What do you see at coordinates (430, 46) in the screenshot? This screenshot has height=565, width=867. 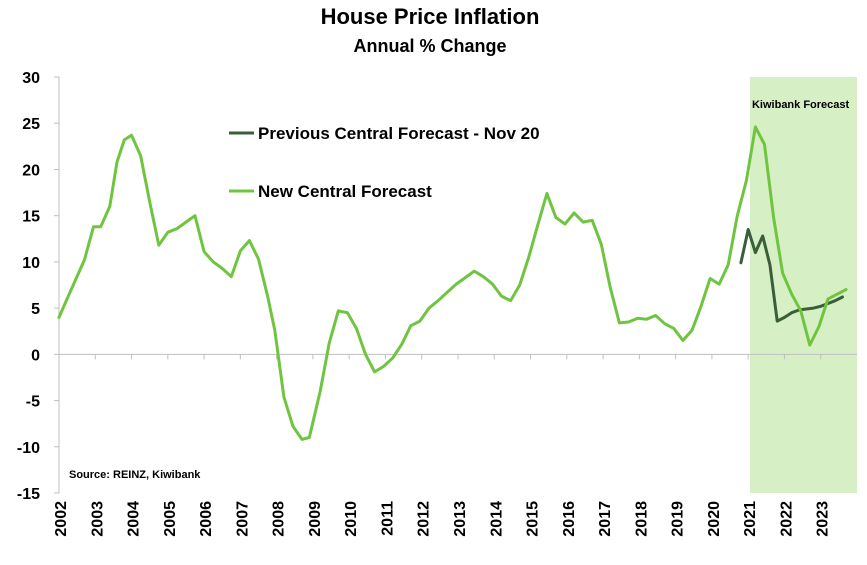 I see `chart-subtitle: Annual % Change` at bounding box center [430, 46].